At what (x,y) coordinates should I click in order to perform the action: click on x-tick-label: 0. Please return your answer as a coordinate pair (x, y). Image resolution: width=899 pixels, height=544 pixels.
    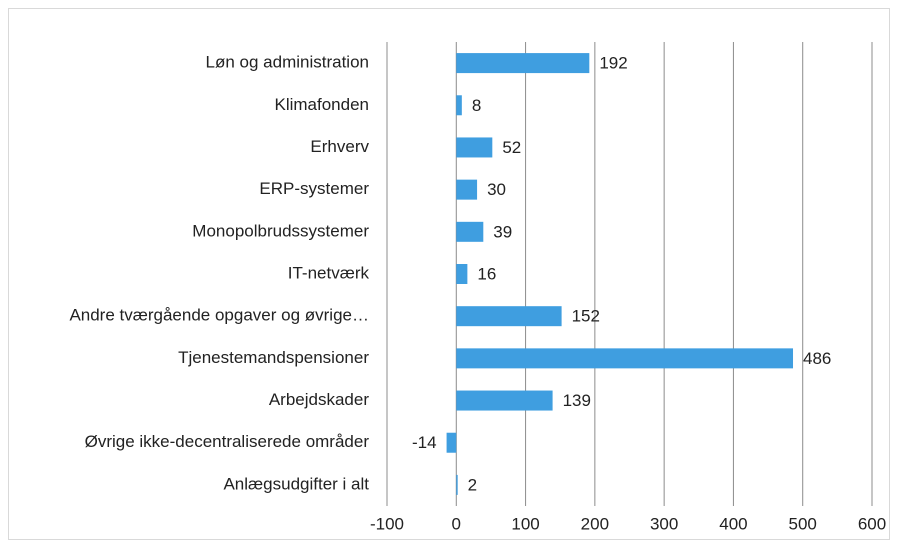
    Looking at the image, I should click on (456, 523).